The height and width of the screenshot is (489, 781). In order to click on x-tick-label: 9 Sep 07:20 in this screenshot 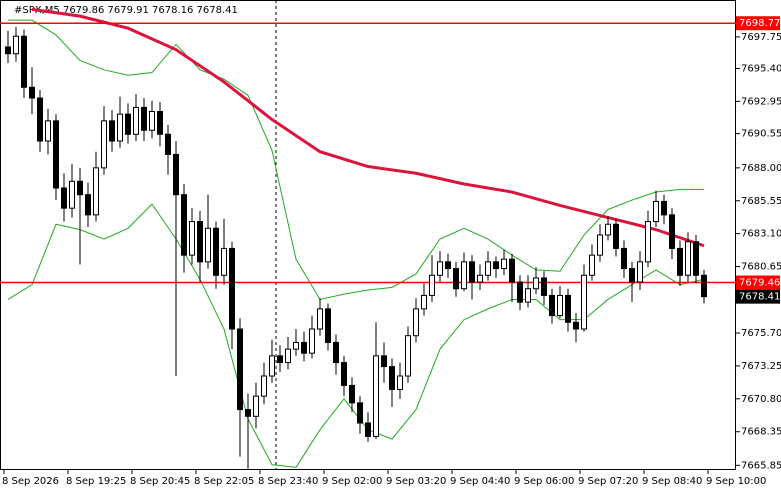, I will do `click(608, 481)`.